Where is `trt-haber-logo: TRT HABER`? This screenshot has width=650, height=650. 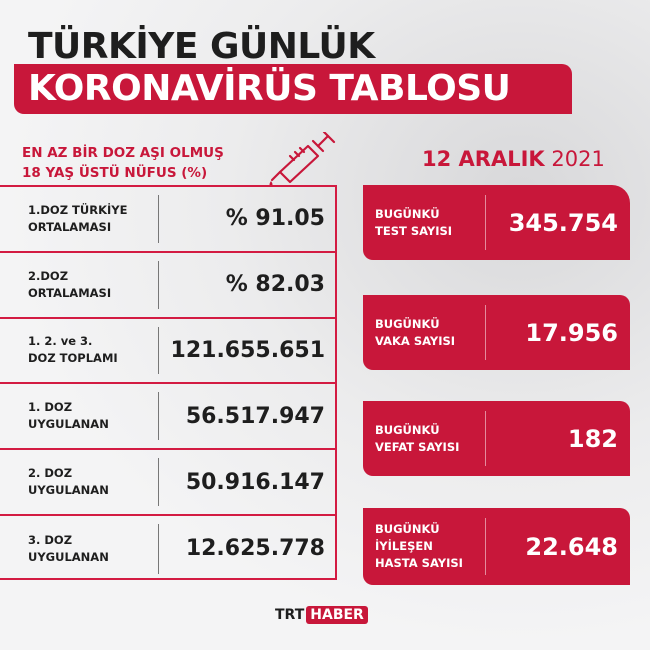 trt-haber-logo: TRT HABER is located at coordinates (321, 615).